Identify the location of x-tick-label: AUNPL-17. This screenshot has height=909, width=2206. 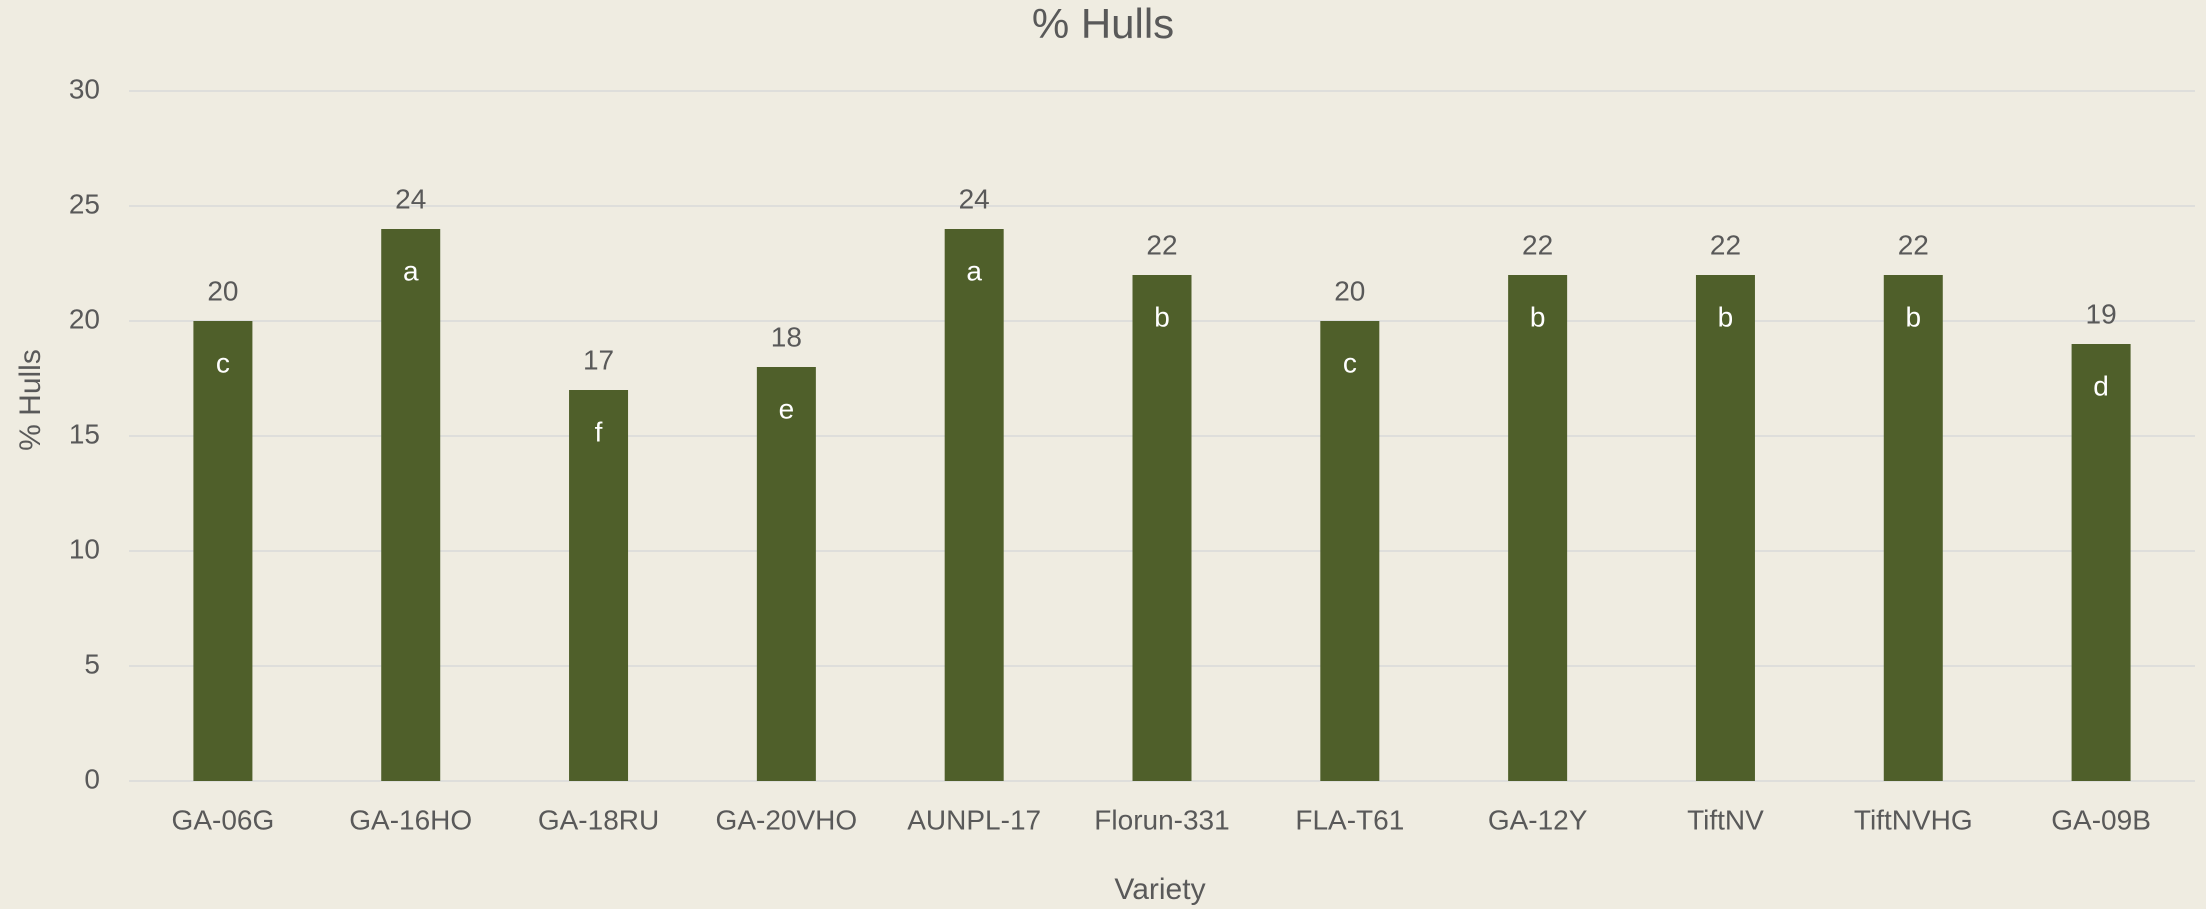
(974, 819).